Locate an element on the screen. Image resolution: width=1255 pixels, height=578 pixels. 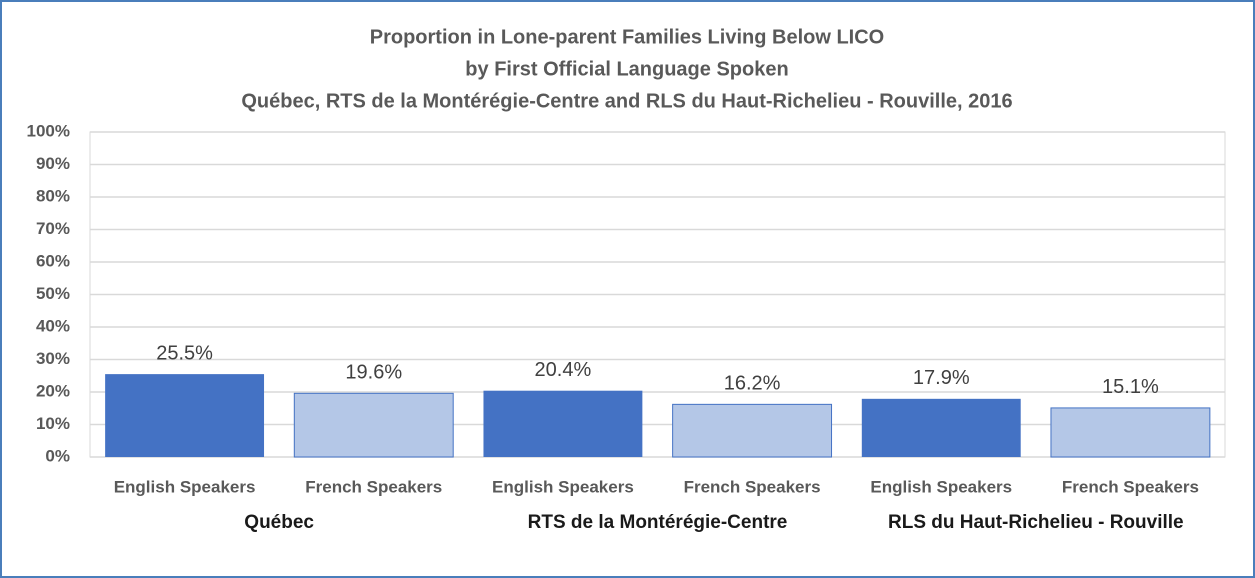
y-tick-label: 20% is located at coordinates (53, 390).